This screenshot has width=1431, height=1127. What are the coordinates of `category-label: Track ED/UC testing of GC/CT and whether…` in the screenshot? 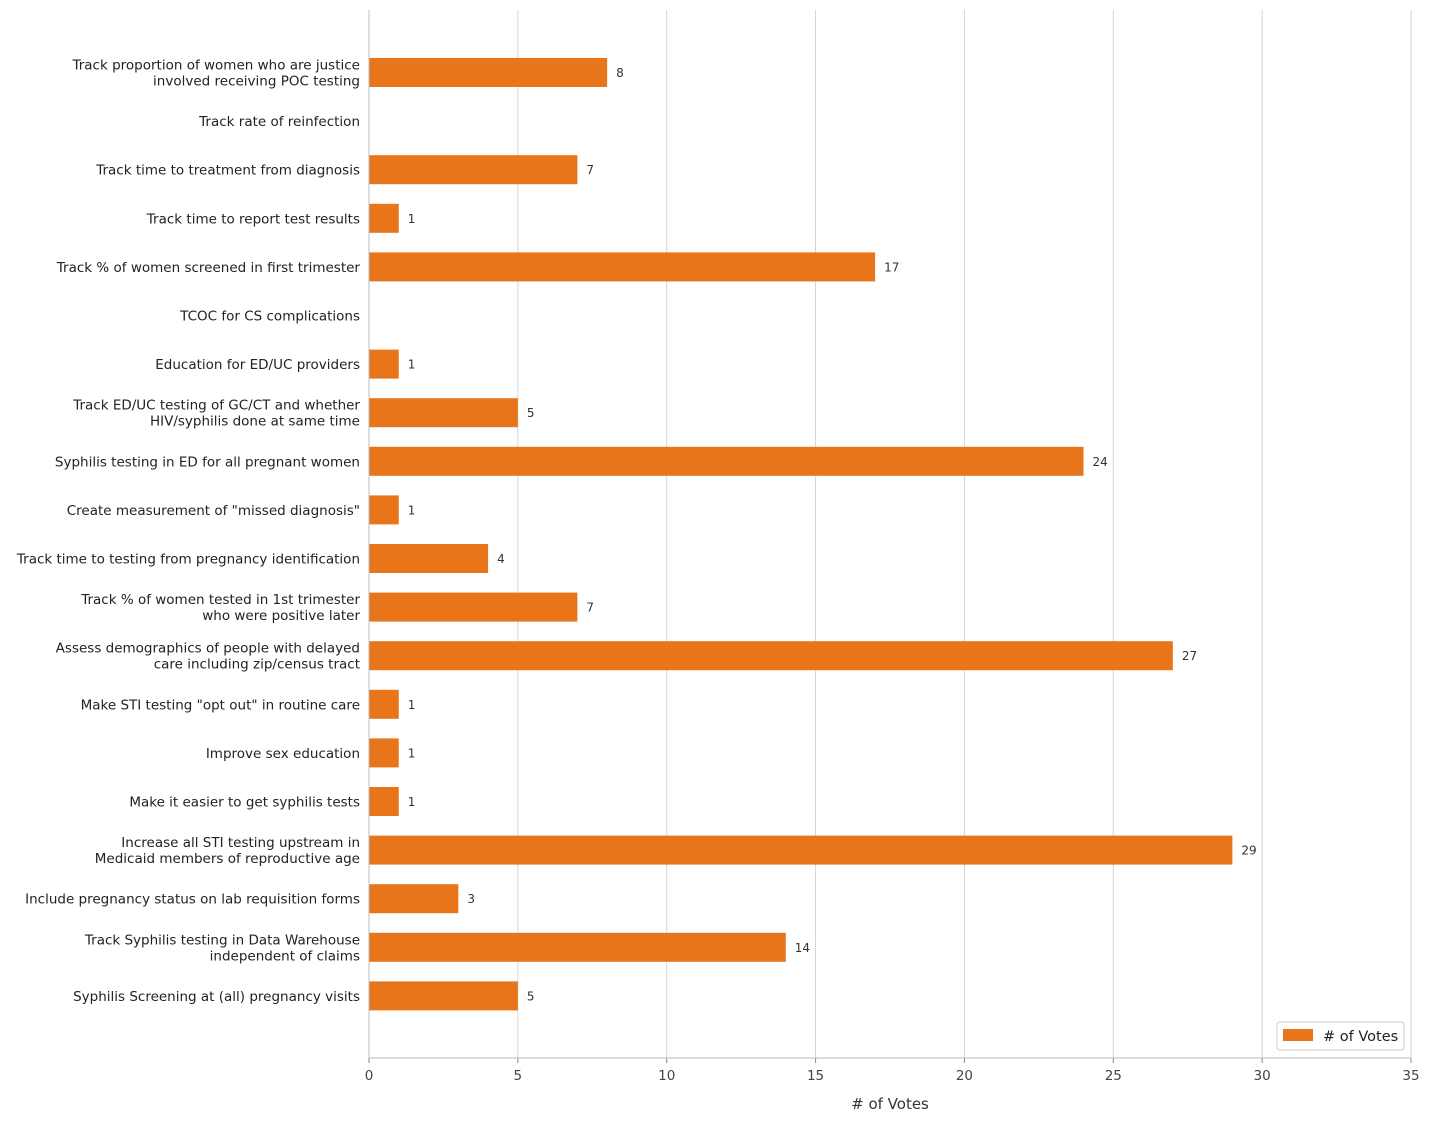 It's located at (216, 414).